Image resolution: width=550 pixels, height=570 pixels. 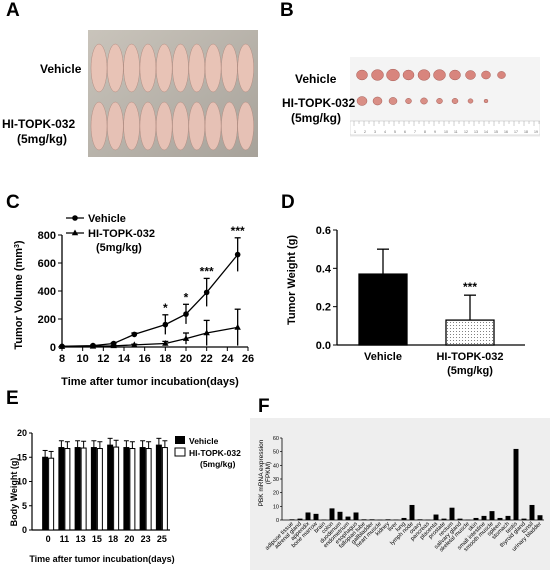 What do you see at coordinates (42, 139) in the screenshot?
I see `a-dose-label: (5mg/kg)` at bounding box center [42, 139].